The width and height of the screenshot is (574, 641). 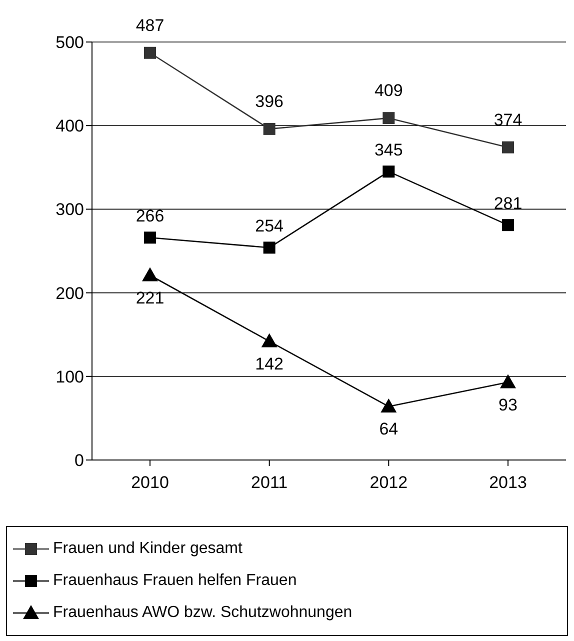 What do you see at coordinates (269, 101) in the screenshot?
I see `data-label: 396` at bounding box center [269, 101].